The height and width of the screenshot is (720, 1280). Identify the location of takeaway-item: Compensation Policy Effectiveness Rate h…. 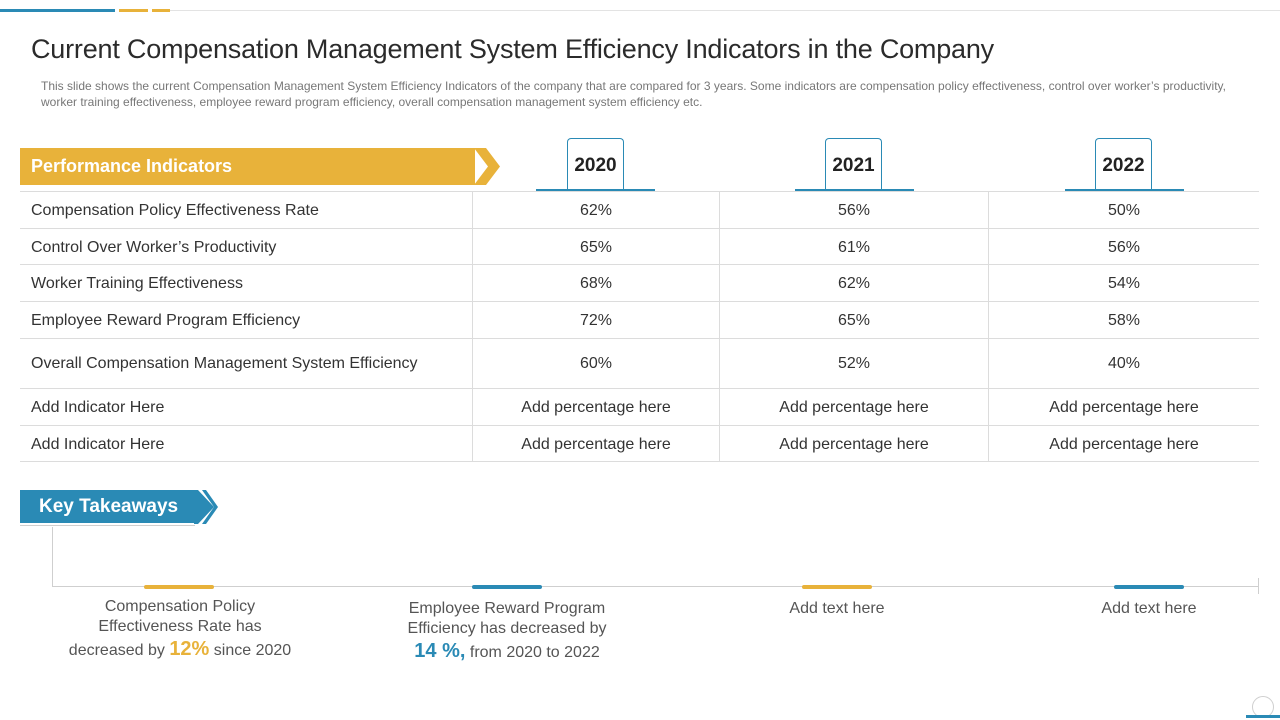
(180, 629).